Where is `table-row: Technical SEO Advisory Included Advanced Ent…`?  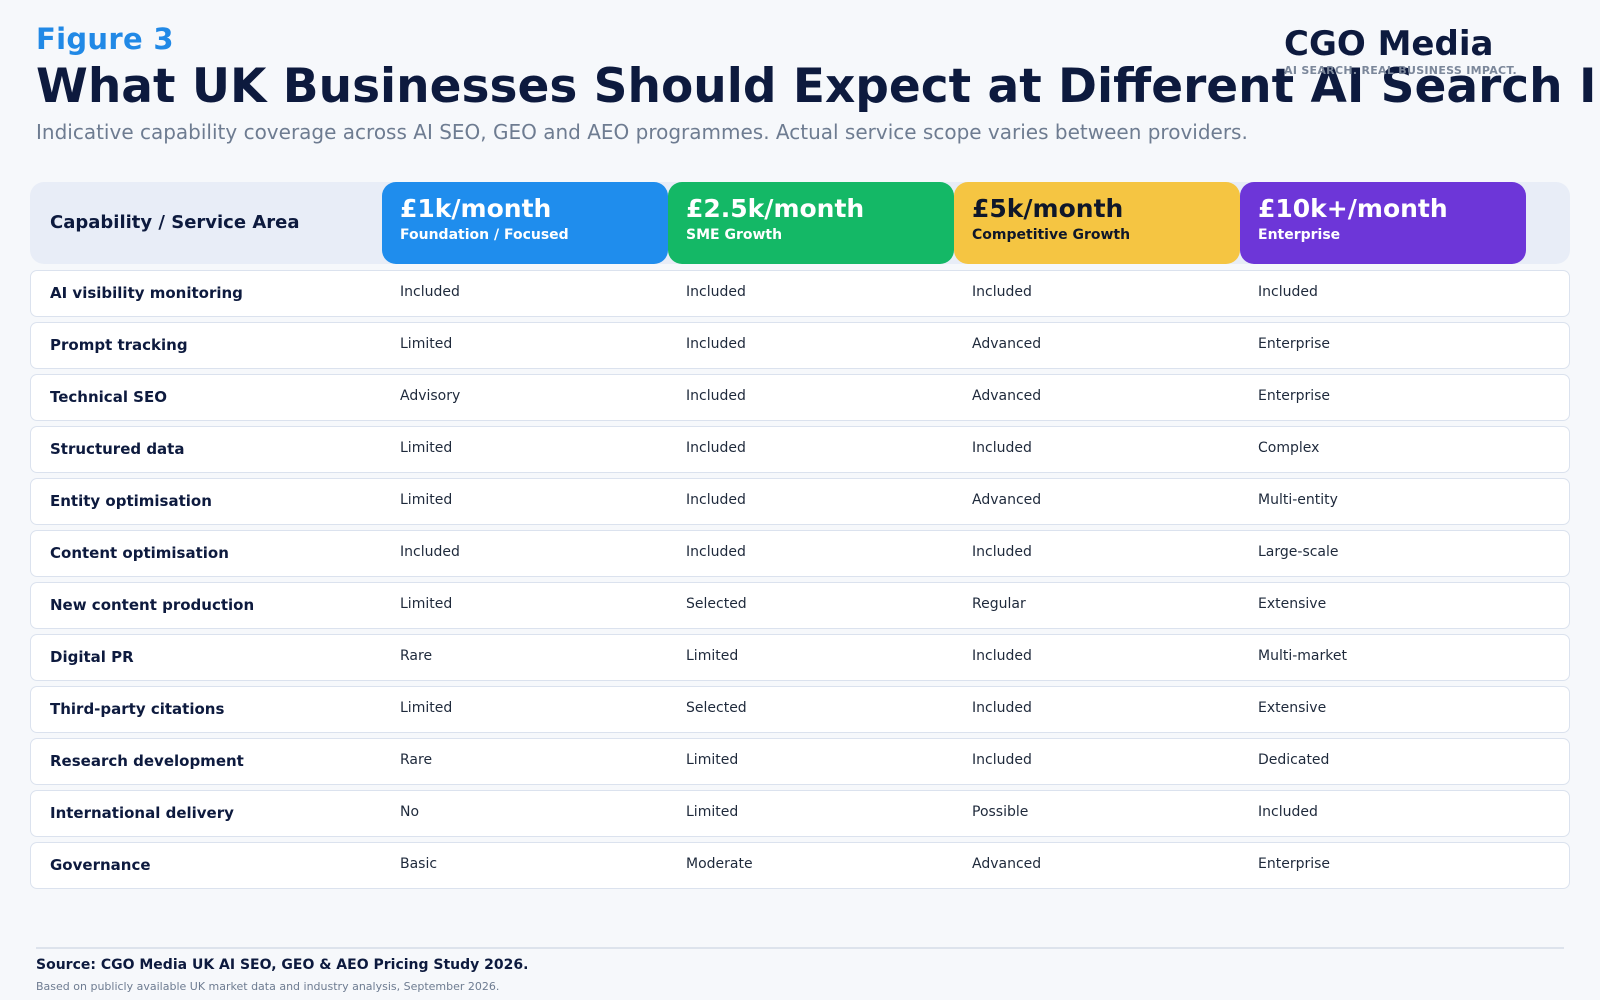 table-row: Technical SEO Advisory Included Advanced Ent… is located at coordinates (800, 397).